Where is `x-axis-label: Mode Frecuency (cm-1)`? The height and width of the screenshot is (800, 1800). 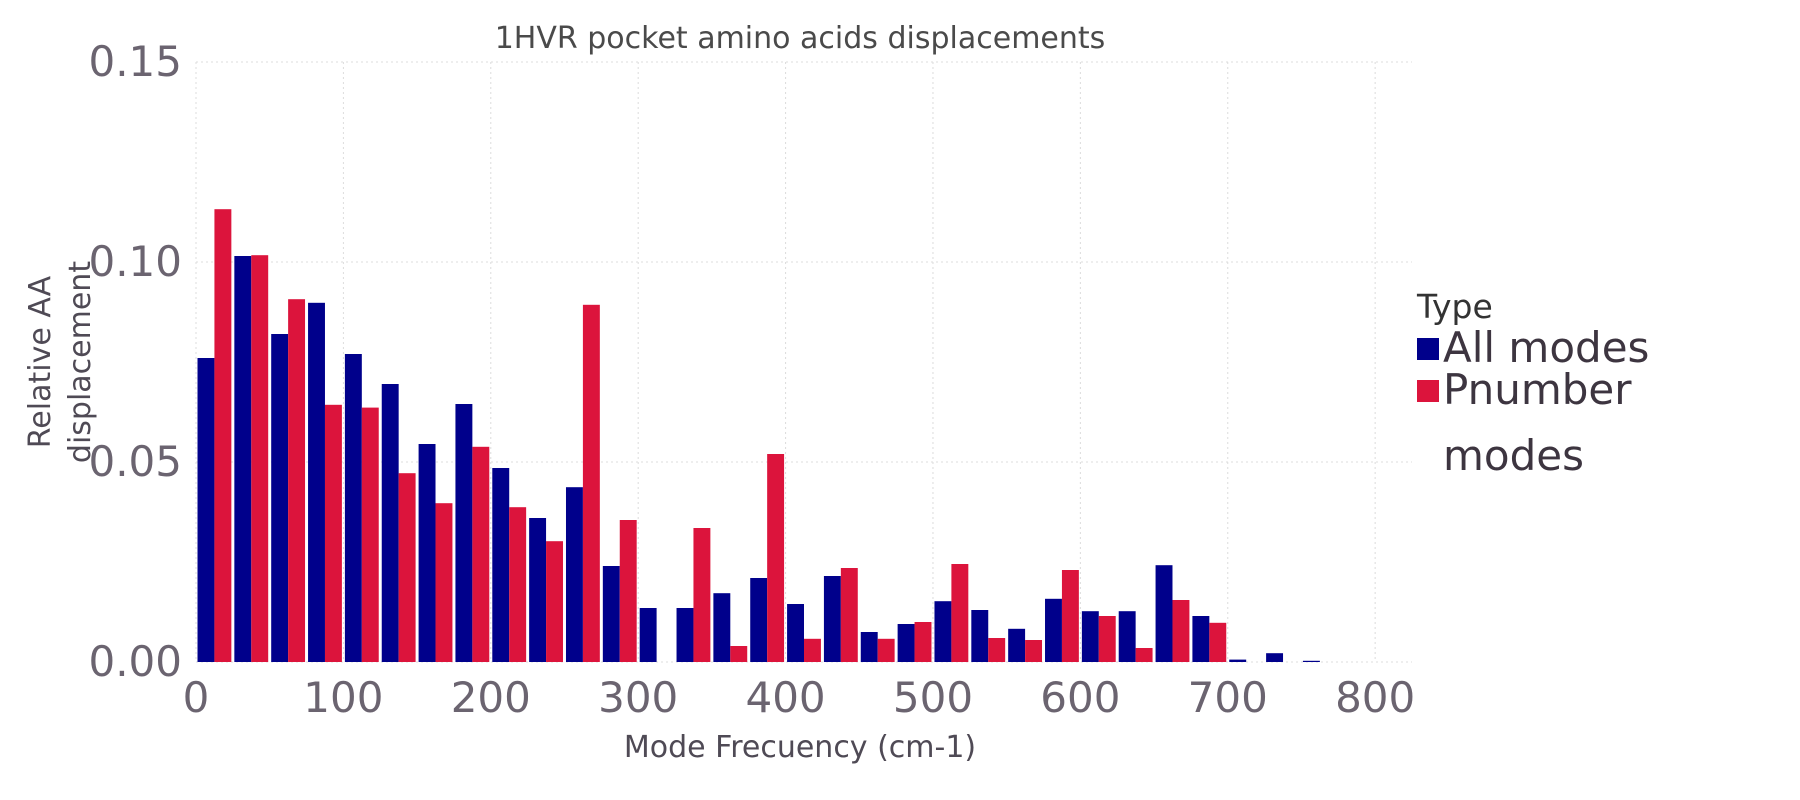 x-axis-label: Mode Frecuency (cm-1) is located at coordinates (800, 747).